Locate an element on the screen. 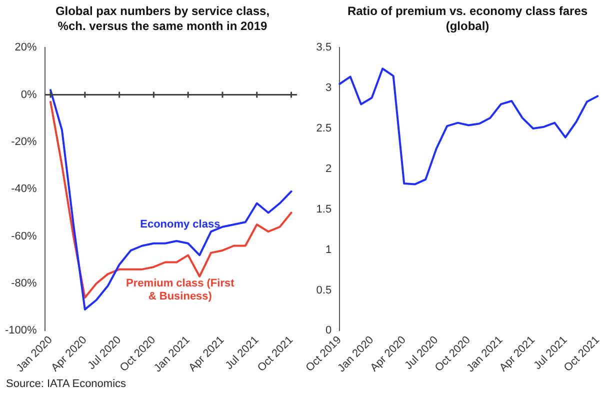 The height and width of the screenshot is (417, 610). chart-title: Ratio of premium vs. economy class fares (global) is located at coordinates (467, 19).